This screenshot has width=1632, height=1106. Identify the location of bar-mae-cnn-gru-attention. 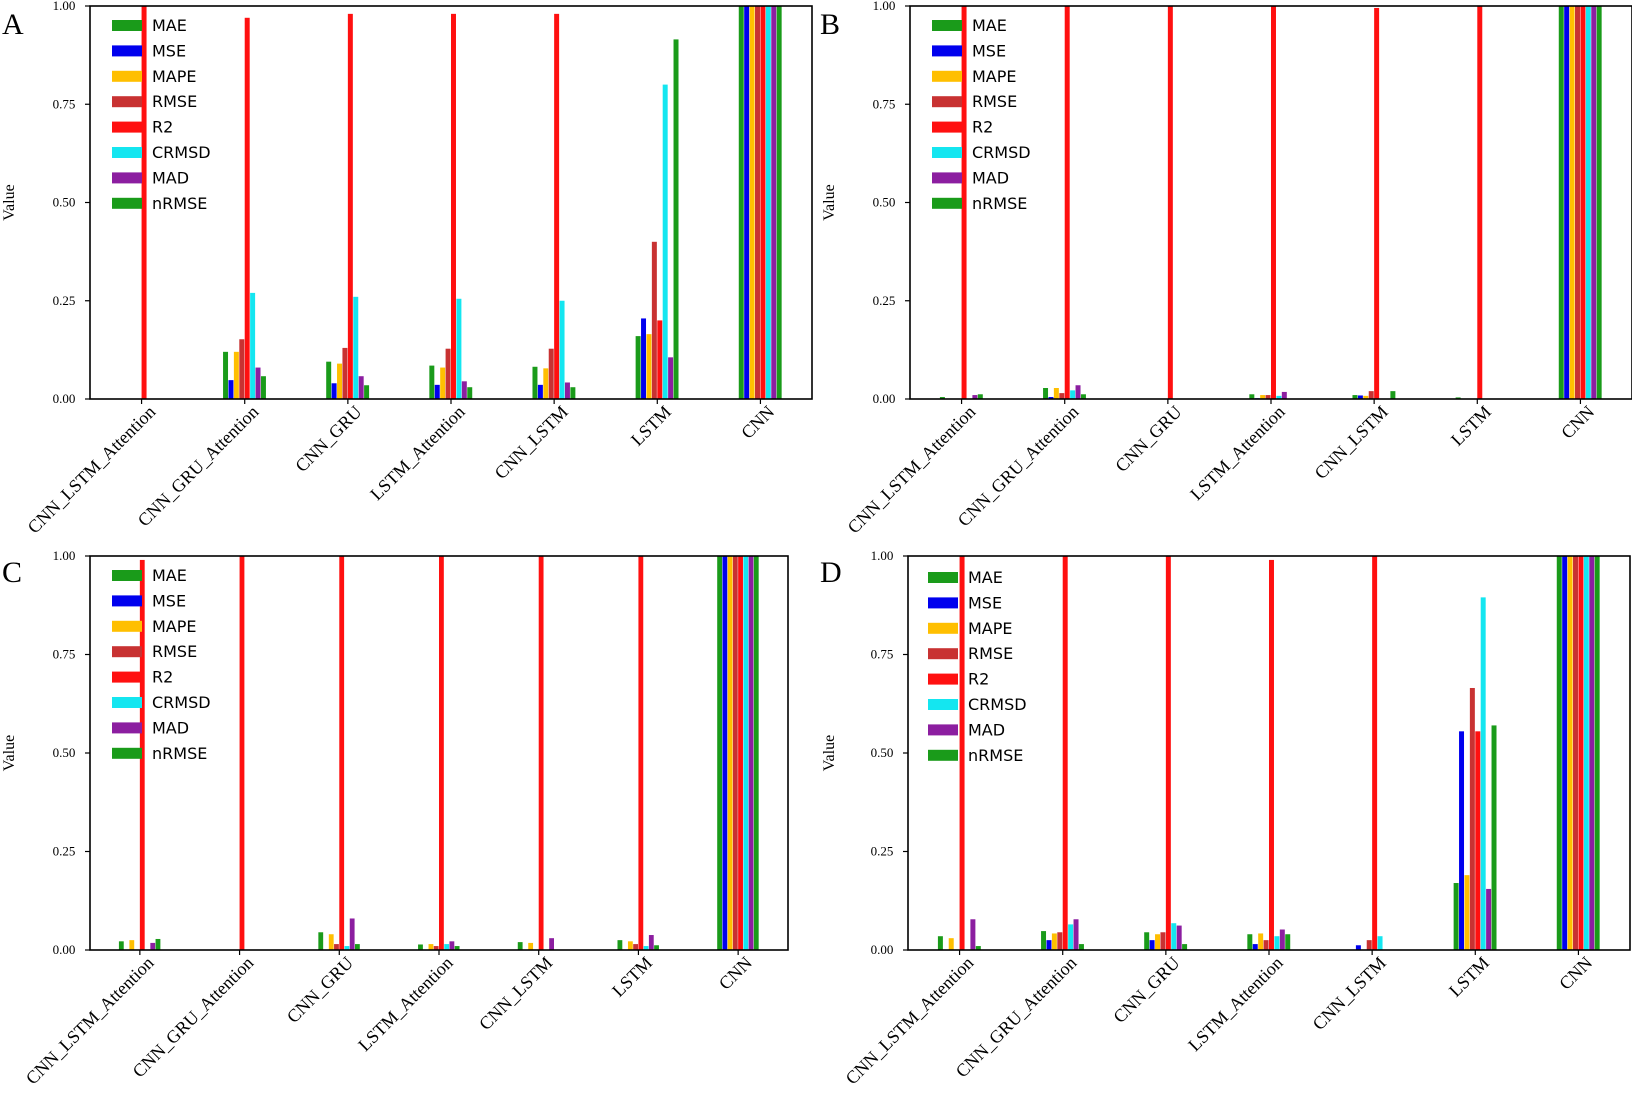
(226, 375).